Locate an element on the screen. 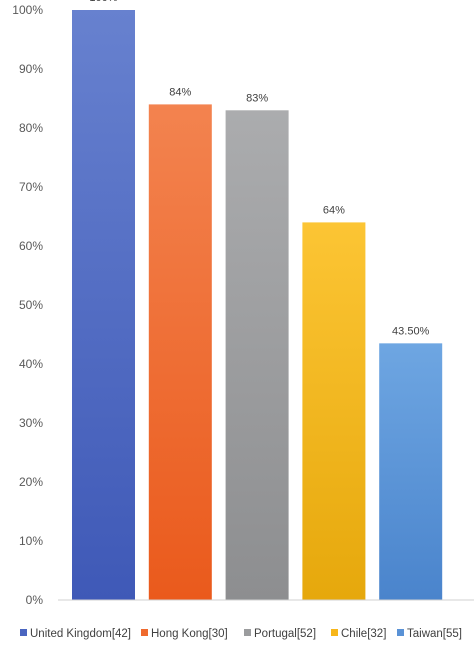 This screenshot has width=474, height=646. y-axis: 0% 10% 20% 30% 40% 50% 60% 70% 80% 90% 100% is located at coordinates (27, 305).